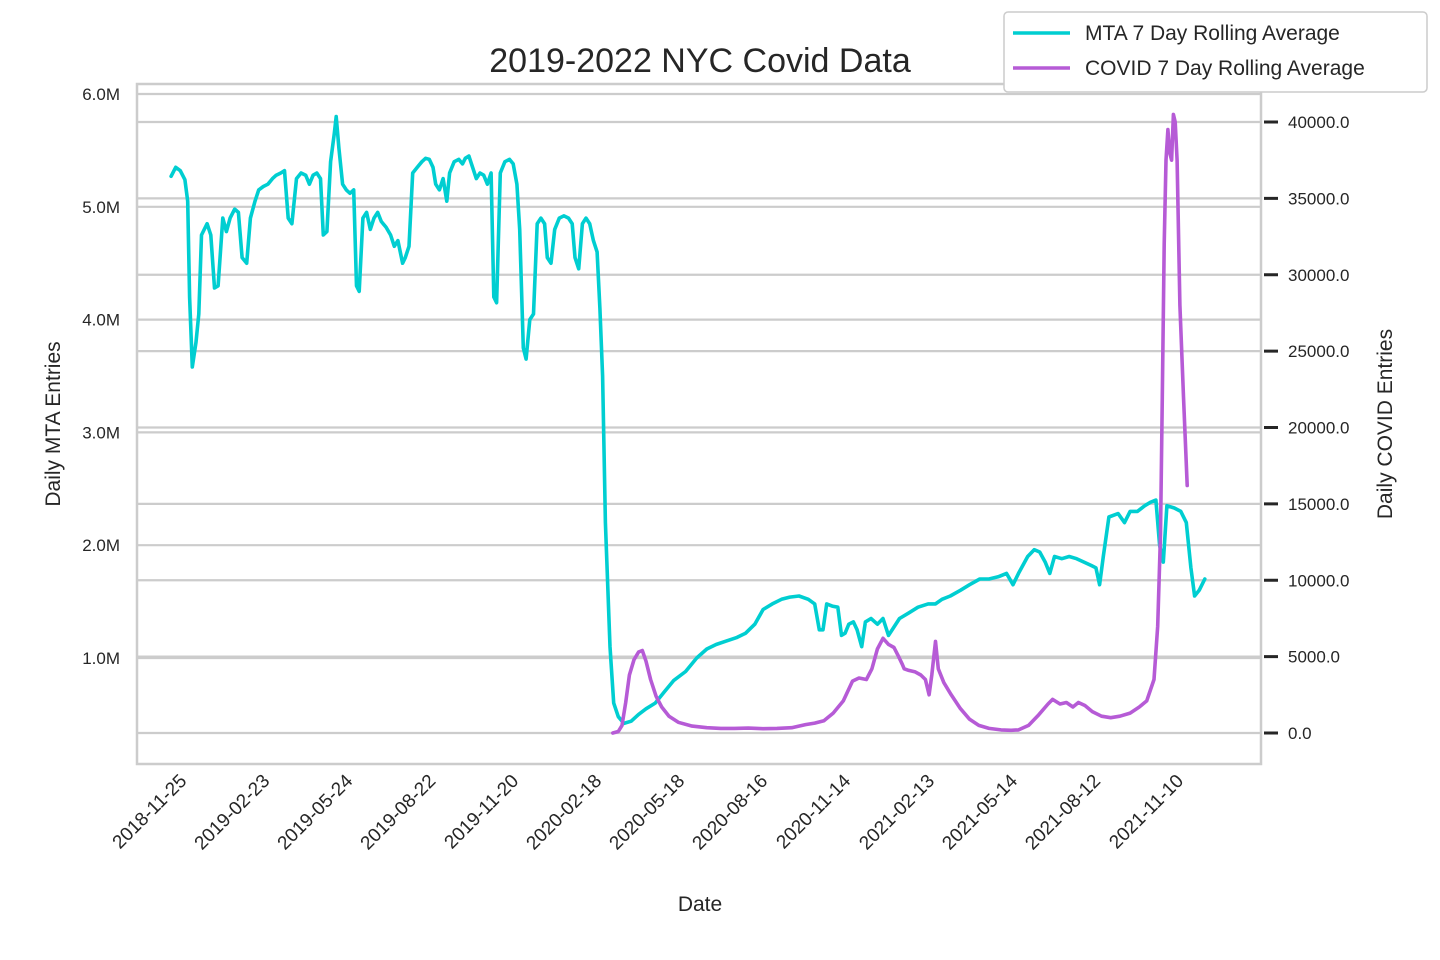 The height and width of the screenshot is (960, 1440). I want to click on right-tick-label-1: 5000.0, so click(1314, 657).